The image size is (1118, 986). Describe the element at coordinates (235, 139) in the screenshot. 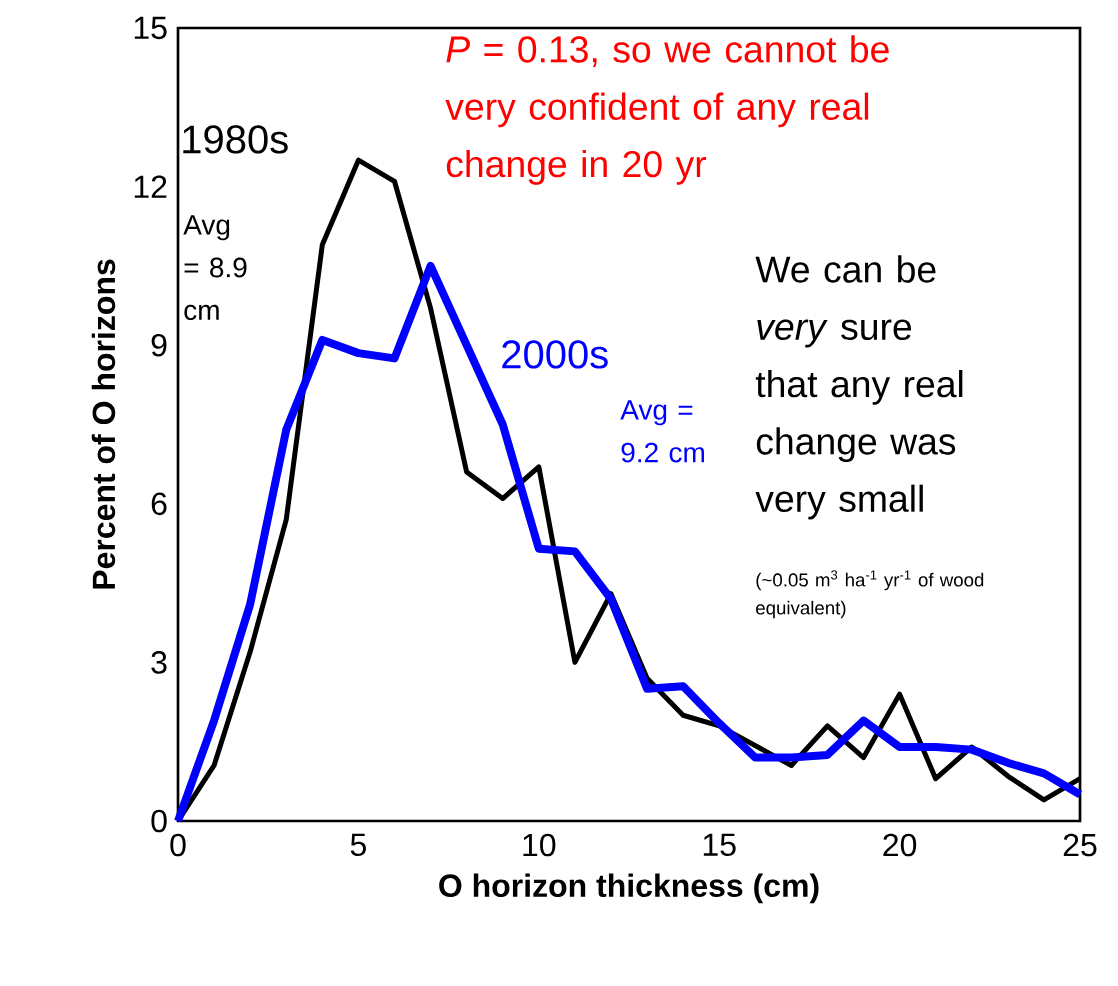

I see `series-label: 1980s` at that location.